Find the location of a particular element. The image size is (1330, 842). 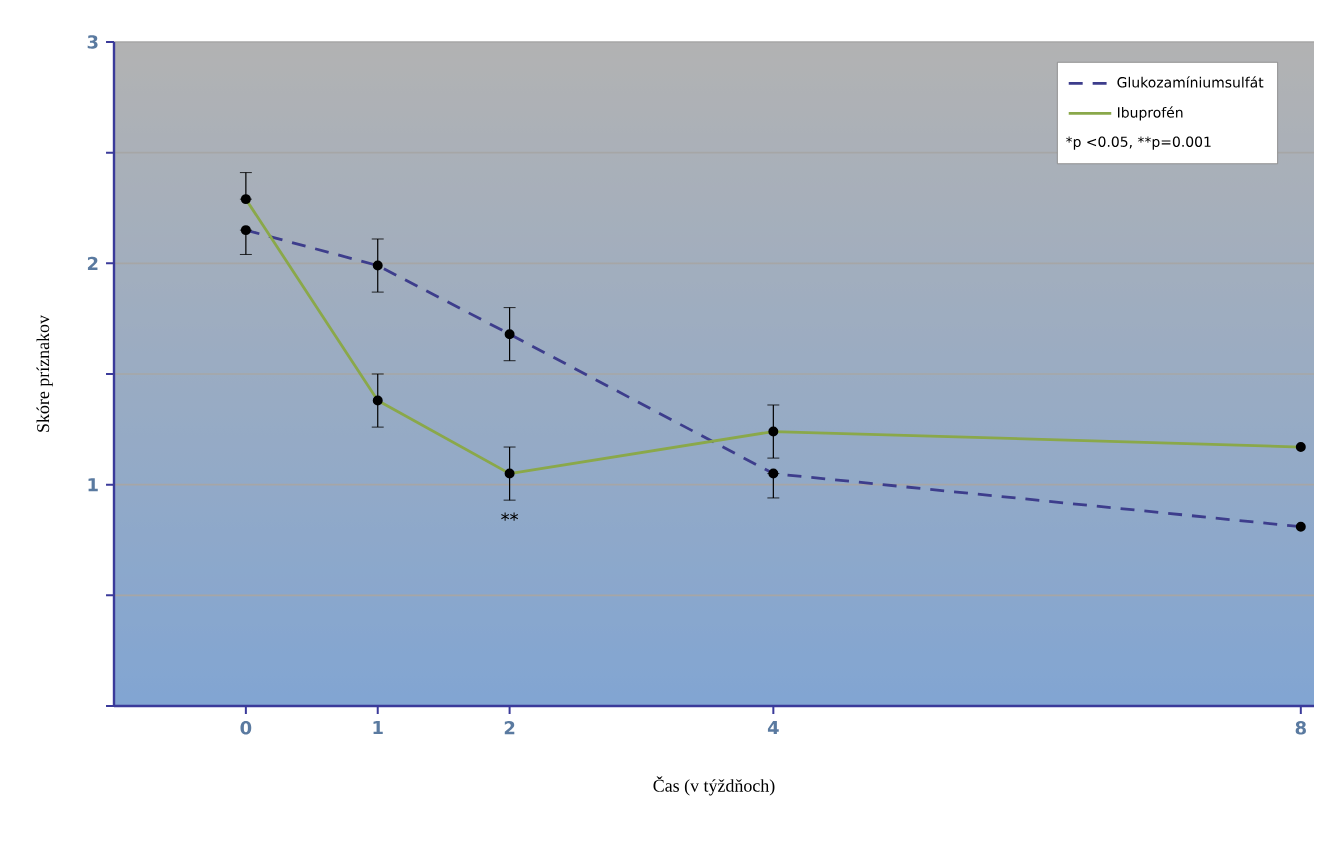

y-tick-label: 2 is located at coordinates (92, 263).